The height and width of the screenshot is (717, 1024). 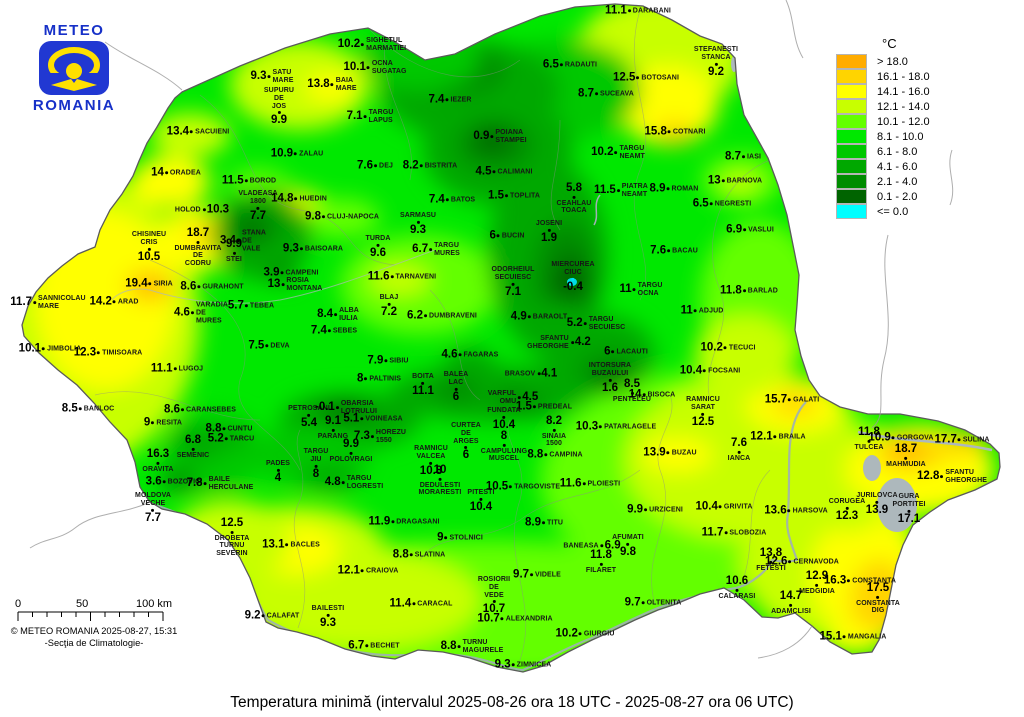 I want to click on station-value: 5.8, so click(x=573, y=187).